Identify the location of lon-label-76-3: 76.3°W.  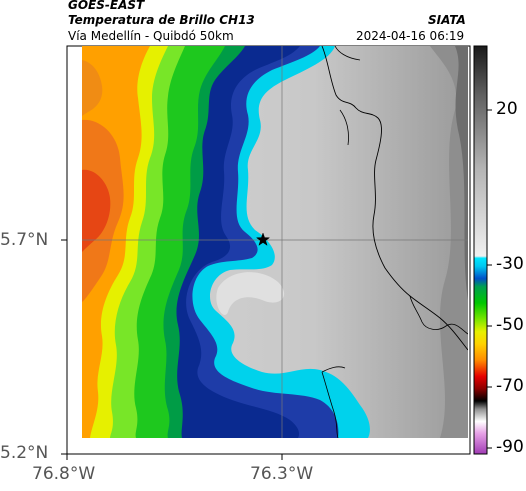
(282, 474).